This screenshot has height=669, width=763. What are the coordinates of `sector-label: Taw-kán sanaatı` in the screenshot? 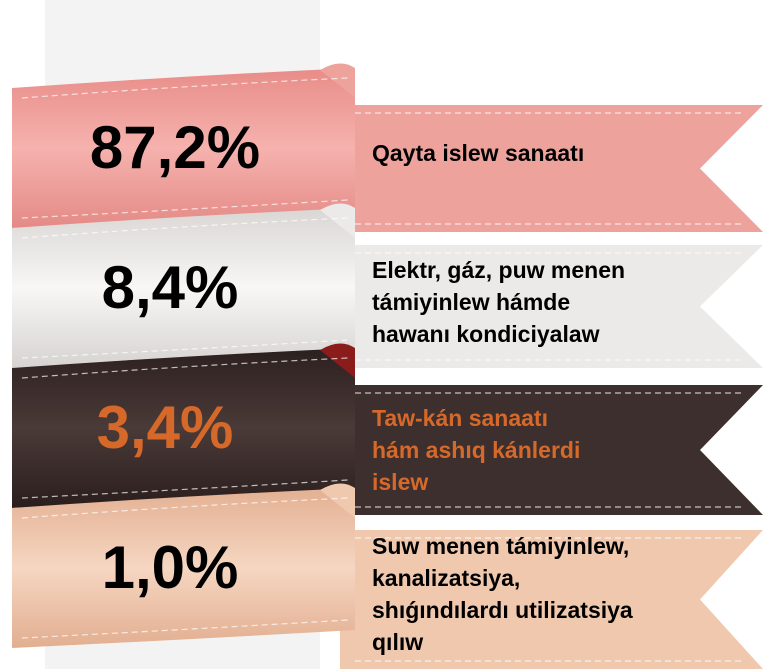 It's located at (460, 418).